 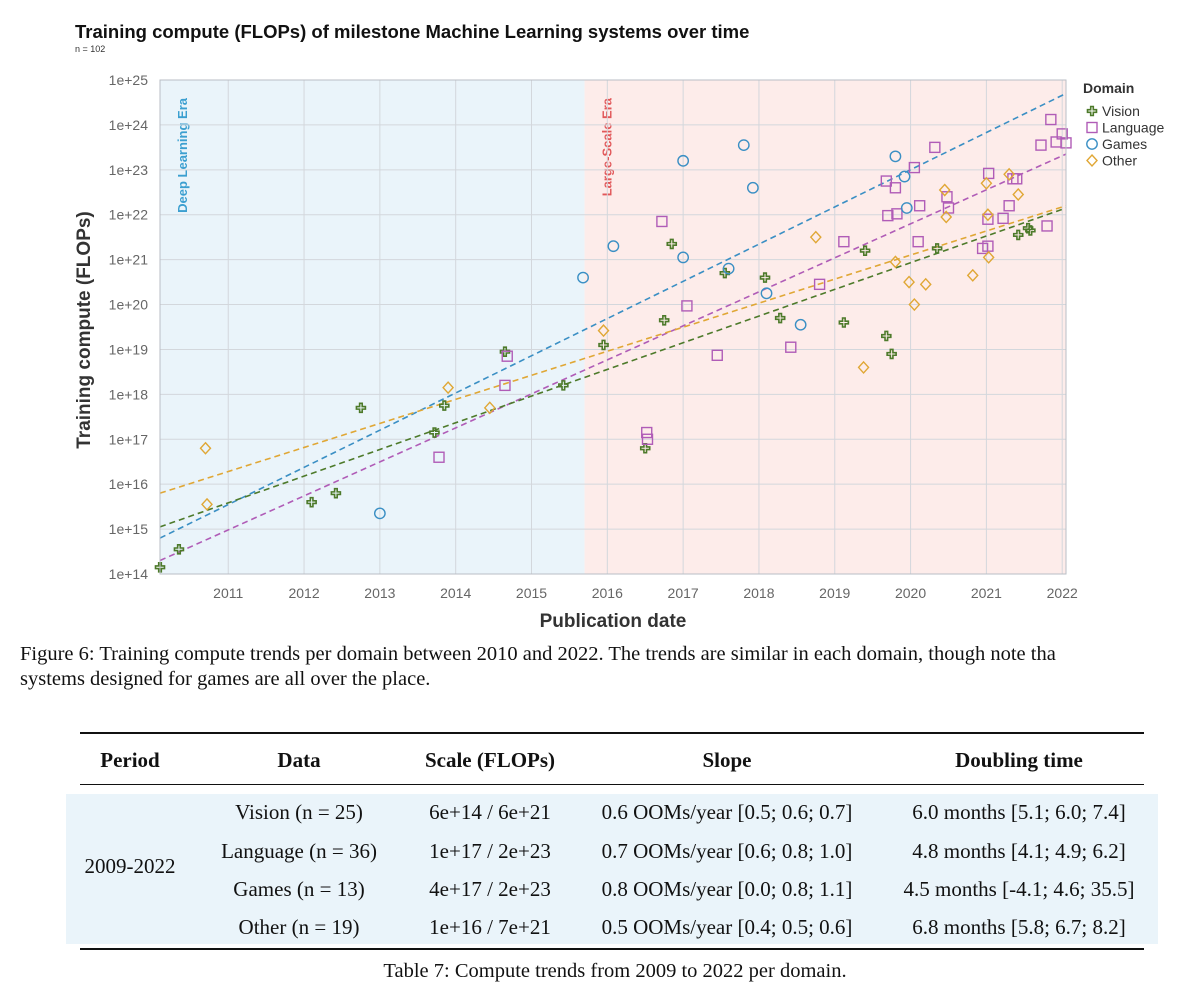 What do you see at coordinates (1019, 889) in the screenshot?
I see `doubling-cell: 4.5 months [-4.1; 4.6; 35.5]` at bounding box center [1019, 889].